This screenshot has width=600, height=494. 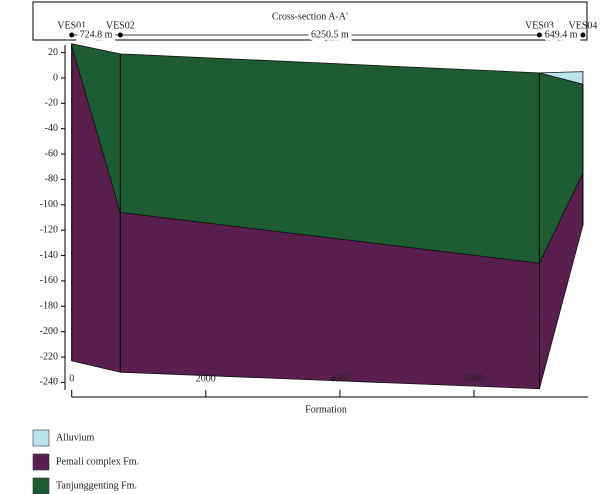 What do you see at coordinates (49, 229) in the screenshot?
I see `y-tick-label: -120` at bounding box center [49, 229].